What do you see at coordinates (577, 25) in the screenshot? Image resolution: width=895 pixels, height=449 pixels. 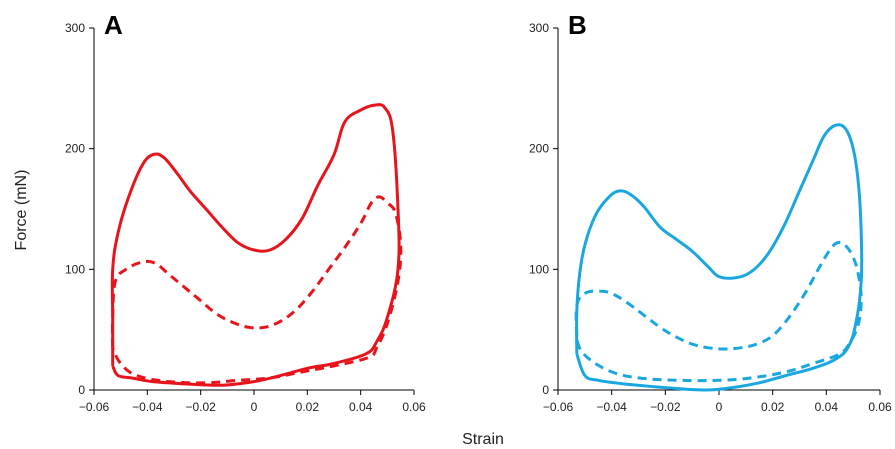 I see `panel-label: B` at bounding box center [577, 25].